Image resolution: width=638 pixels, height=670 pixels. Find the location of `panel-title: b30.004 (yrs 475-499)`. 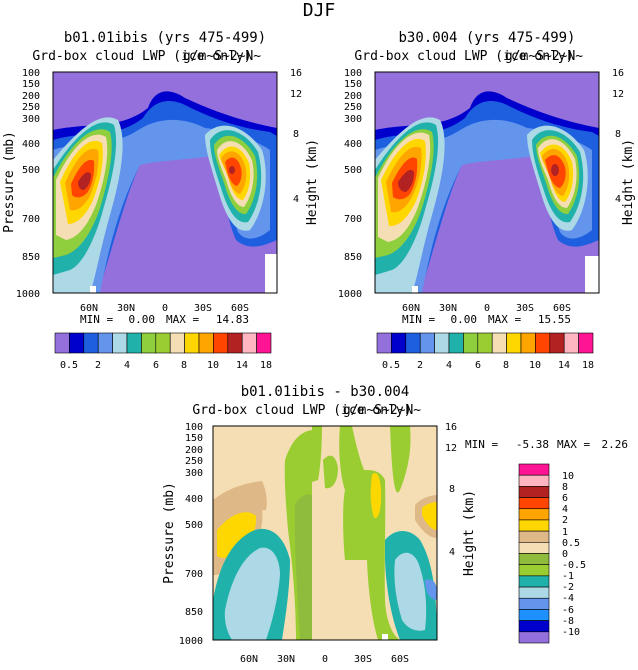

panel-title: b30.004 (yrs 475-499) is located at coordinates (486, 38).